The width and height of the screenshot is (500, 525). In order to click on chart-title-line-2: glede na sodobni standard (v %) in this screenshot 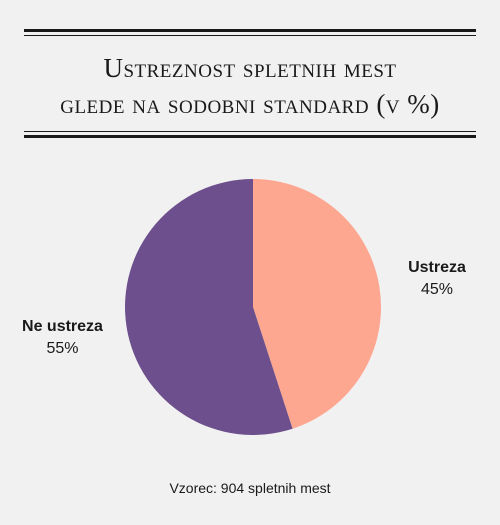, I will do `click(250, 104)`.